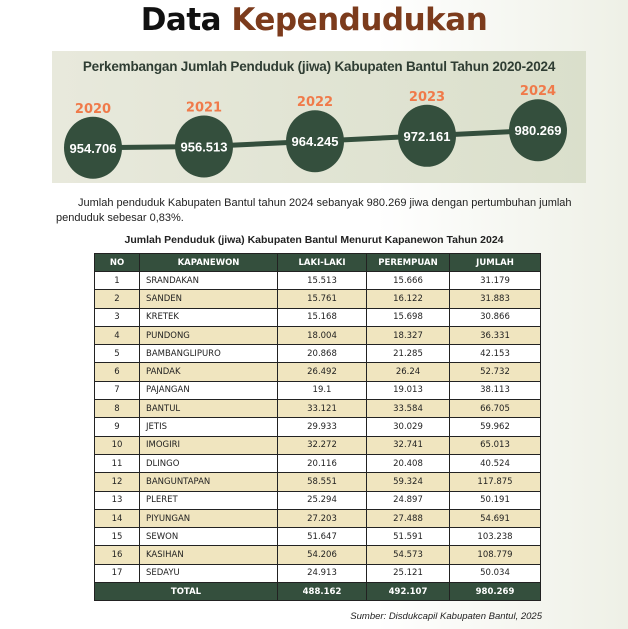 This screenshot has height=629, width=628. What do you see at coordinates (208, 427) in the screenshot?
I see `cell-kapanewon: JETIS` at bounding box center [208, 427].